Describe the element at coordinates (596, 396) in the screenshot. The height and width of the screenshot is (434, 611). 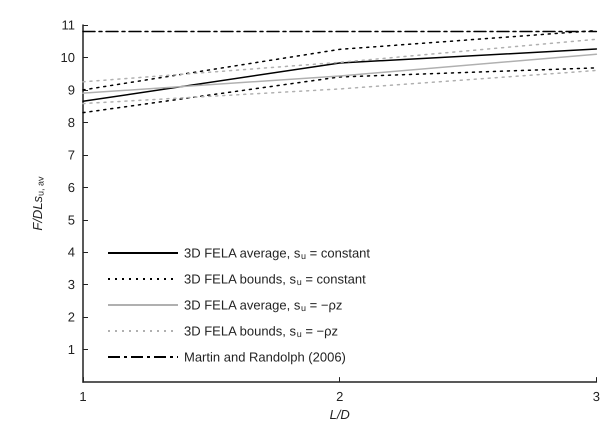
I see `x-tick-label: 3` at that location.